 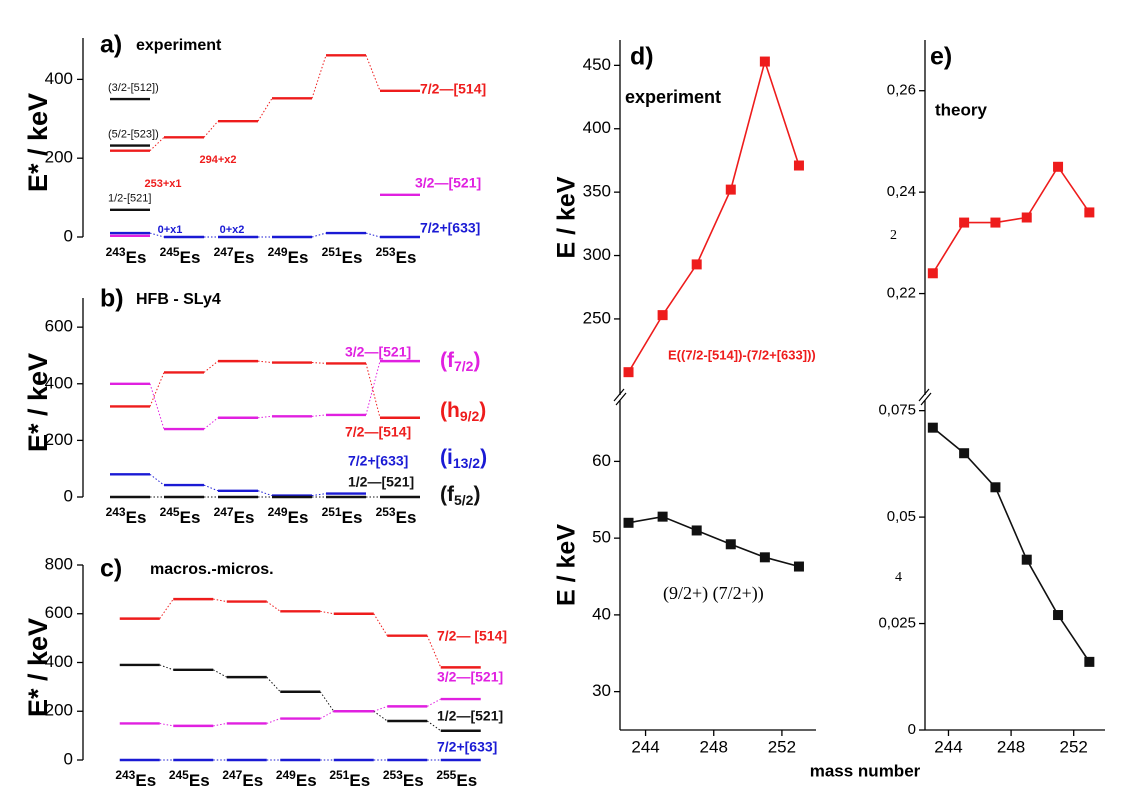 What do you see at coordinates (460, 361) in the screenshot?
I see `shell-label: (f7/2)` at bounding box center [460, 361].